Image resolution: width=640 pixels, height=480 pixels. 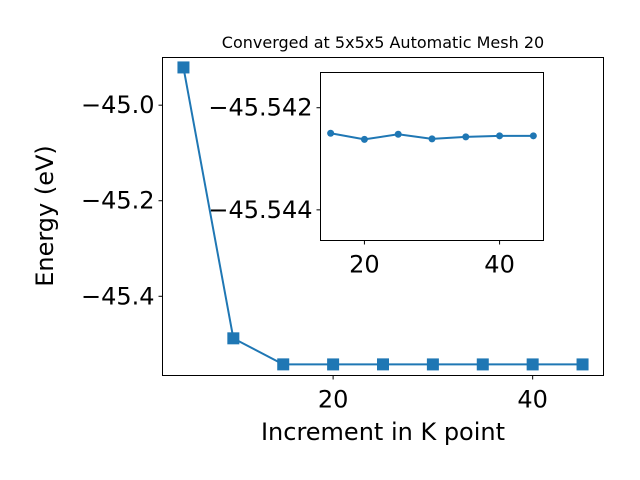 What do you see at coordinates (260, 108) in the screenshot?
I see `inset-y-tick-label: −45.542` at bounding box center [260, 108].